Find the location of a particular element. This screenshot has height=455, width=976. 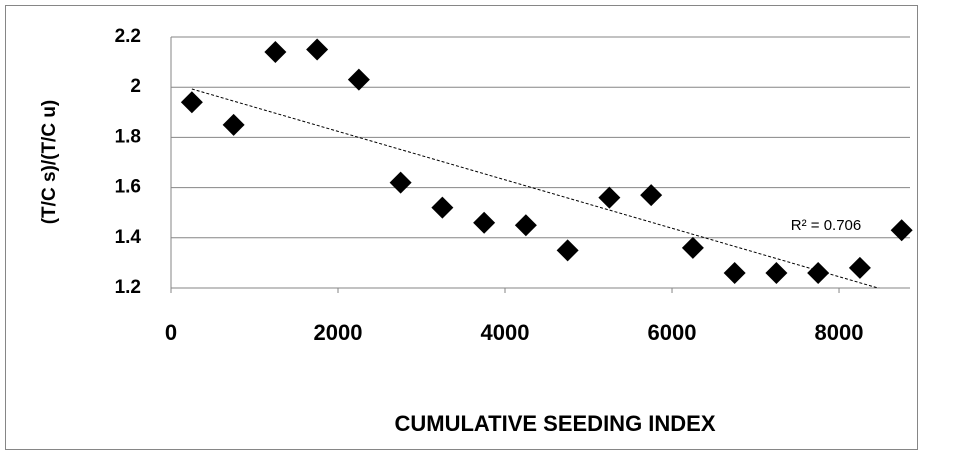

y-tick-label: 2.2 is located at coordinates (128, 36).